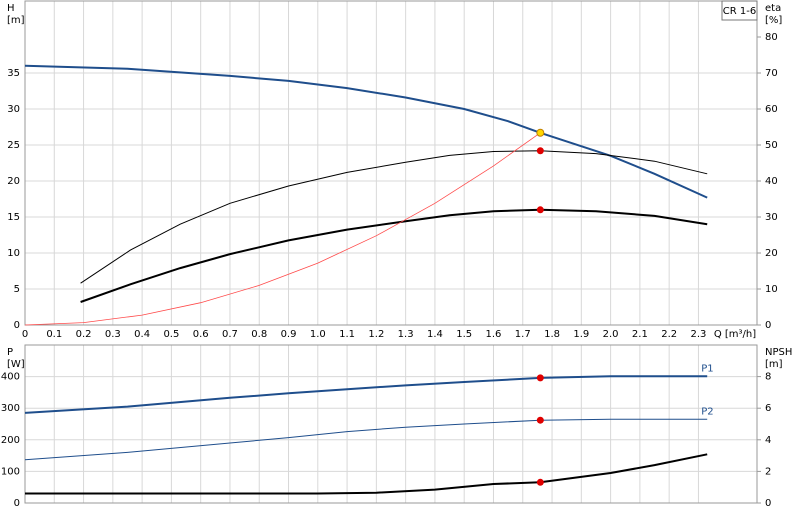 The height and width of the screenshot is (520, 800). What do you see at coordinates (376, 334) in the screenshot?
I see `x-tick-label: 1.2` at bounding box center [376, 334].